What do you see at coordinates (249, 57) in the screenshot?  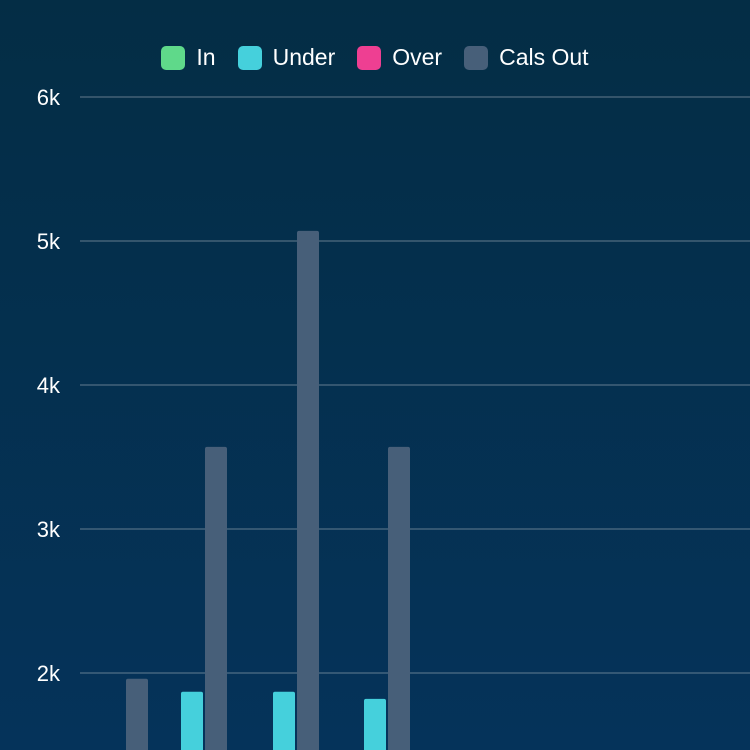 I see `legend-swatch-under` at bounding box center [249, 57].